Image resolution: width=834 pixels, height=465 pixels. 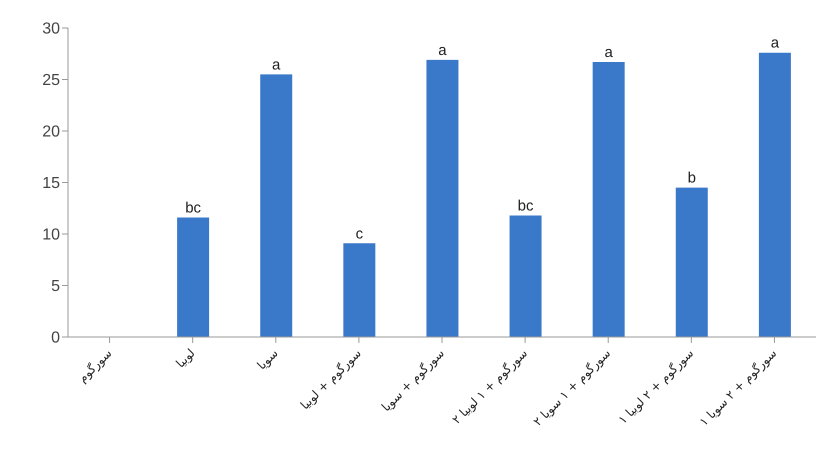 I want to click on x-tick-label: ۲ سورگوم + ۱ سویا, so click(x=572, y=387).